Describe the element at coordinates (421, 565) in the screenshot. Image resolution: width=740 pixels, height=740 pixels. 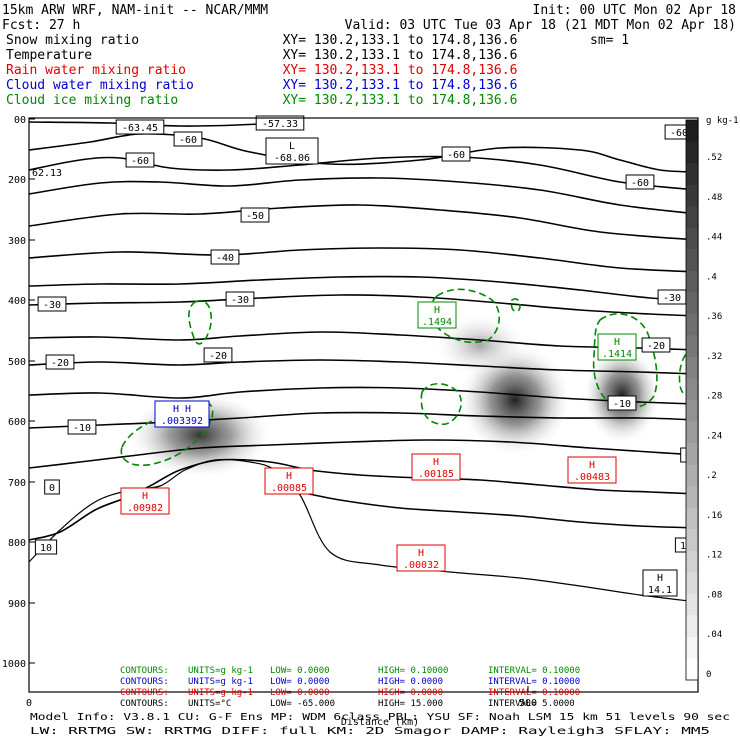
I see `svg-text: .00032` at that location.